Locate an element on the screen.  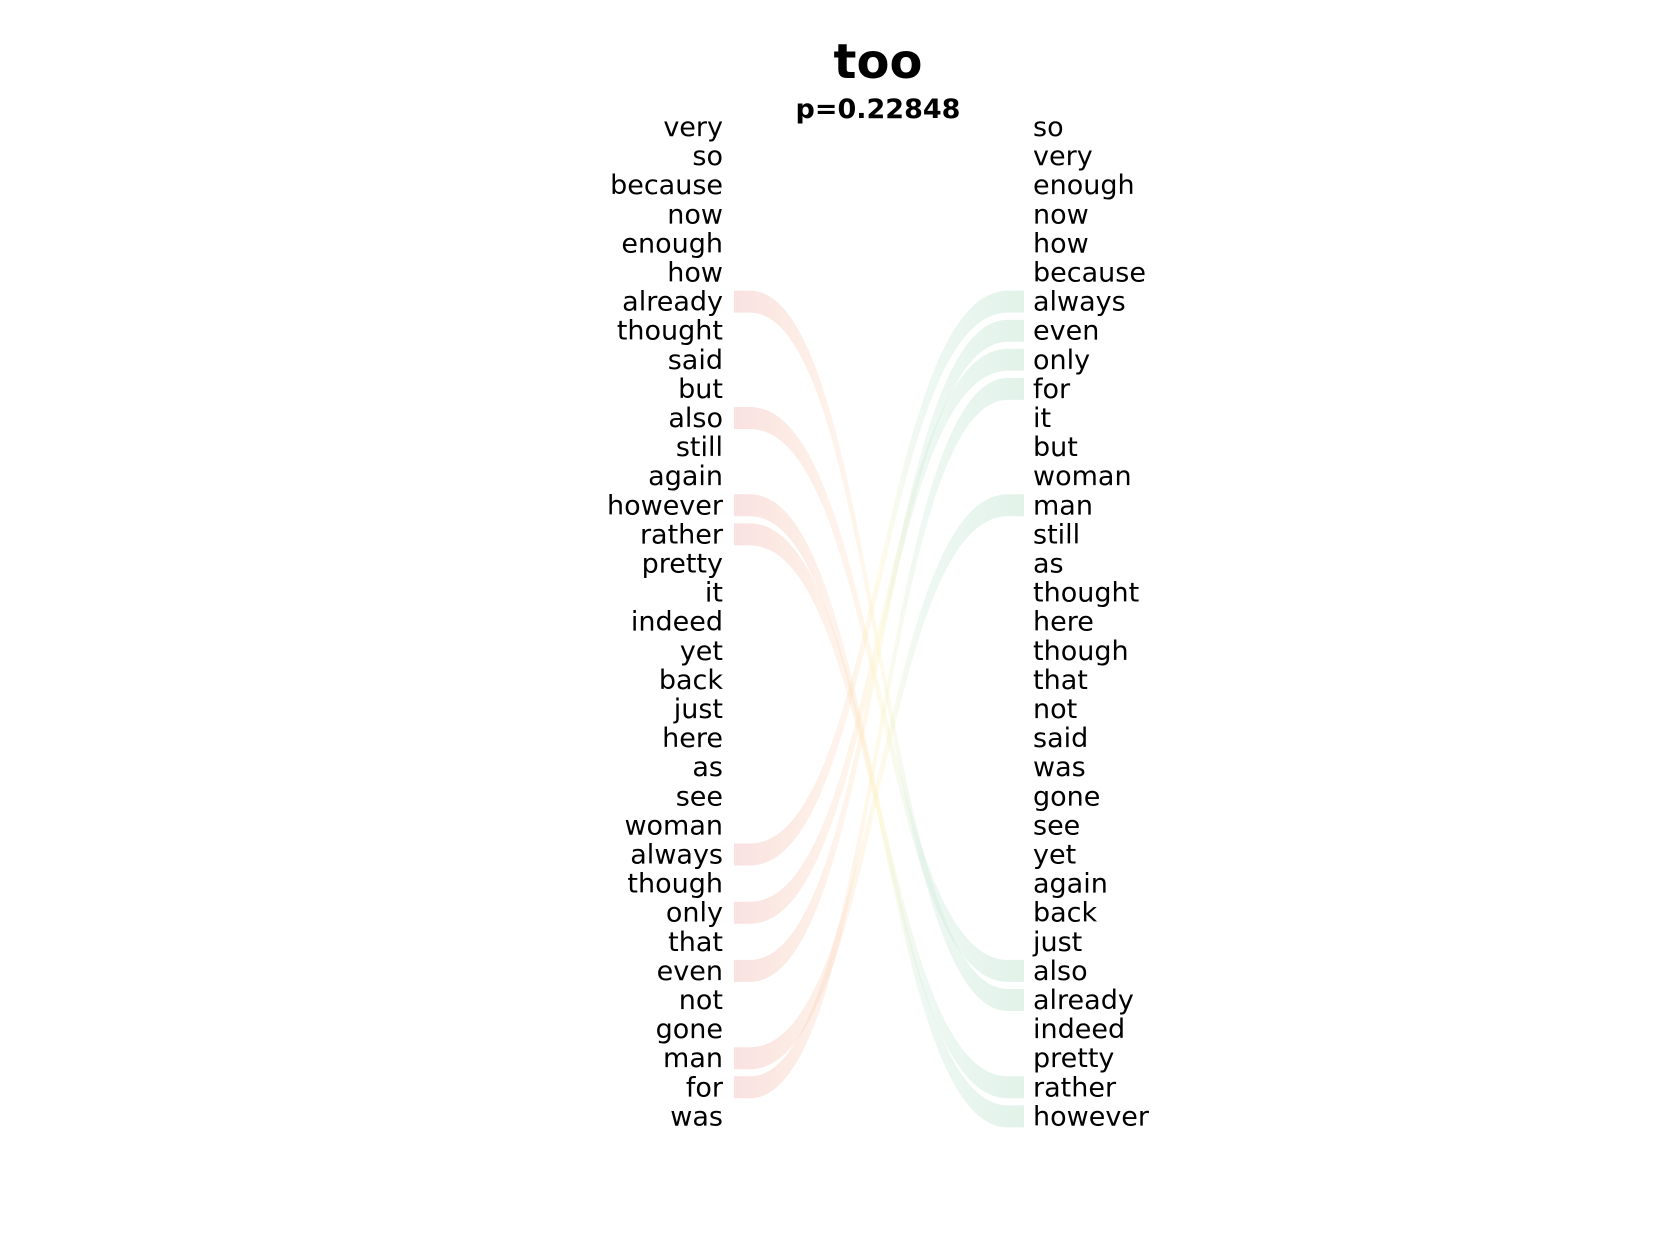
right-word-woman: woman is located at coordinates (1082, 476).